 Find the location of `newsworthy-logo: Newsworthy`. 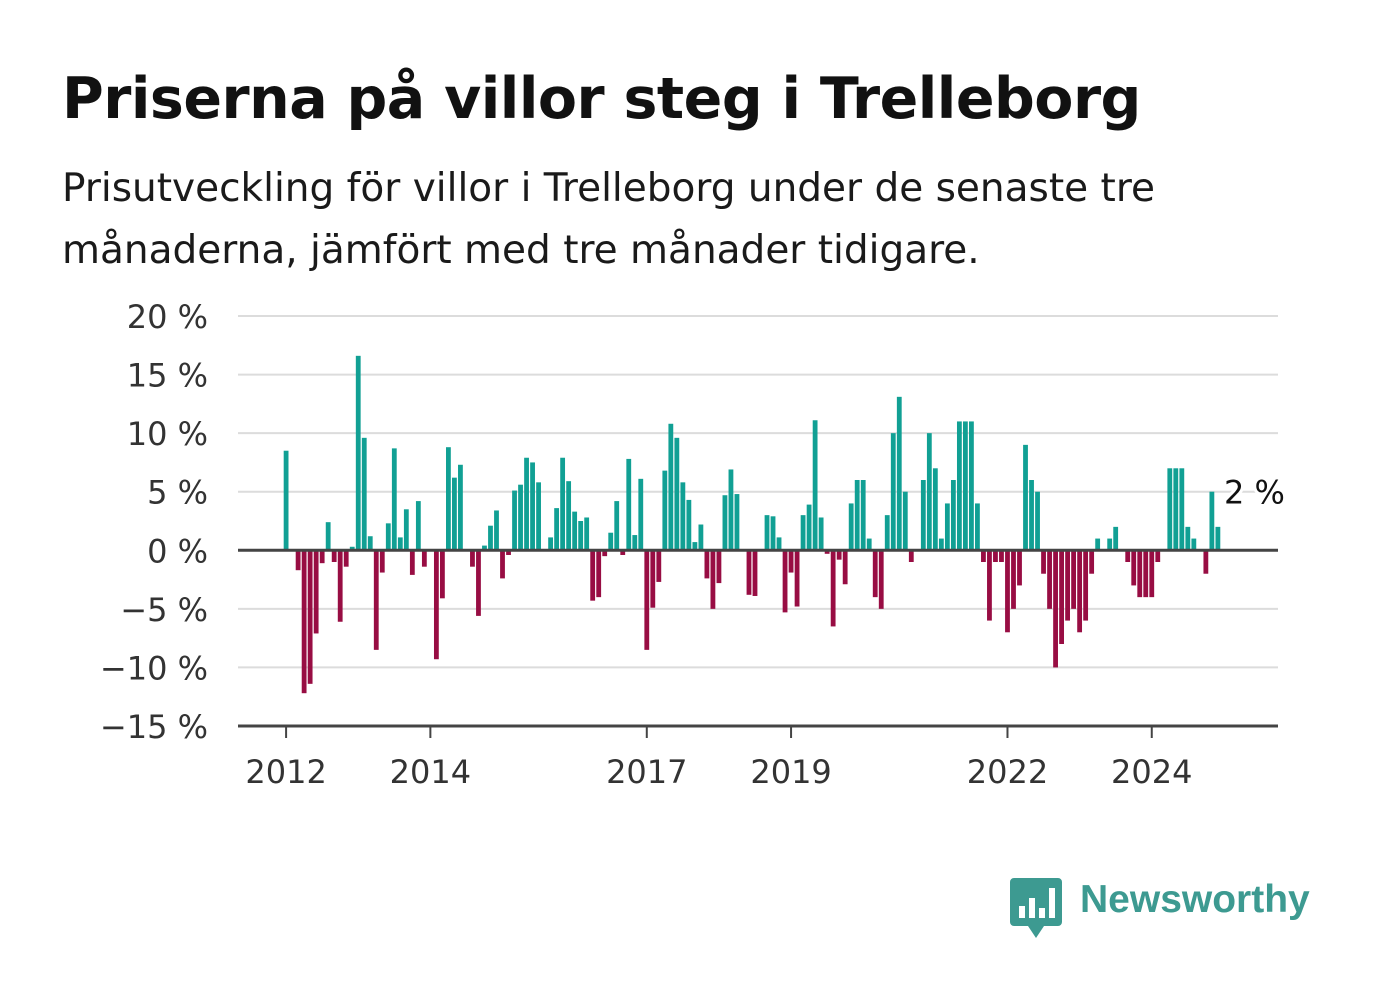

newsworthy-logo: Newsworthy is located at coordinates (1170, 908).